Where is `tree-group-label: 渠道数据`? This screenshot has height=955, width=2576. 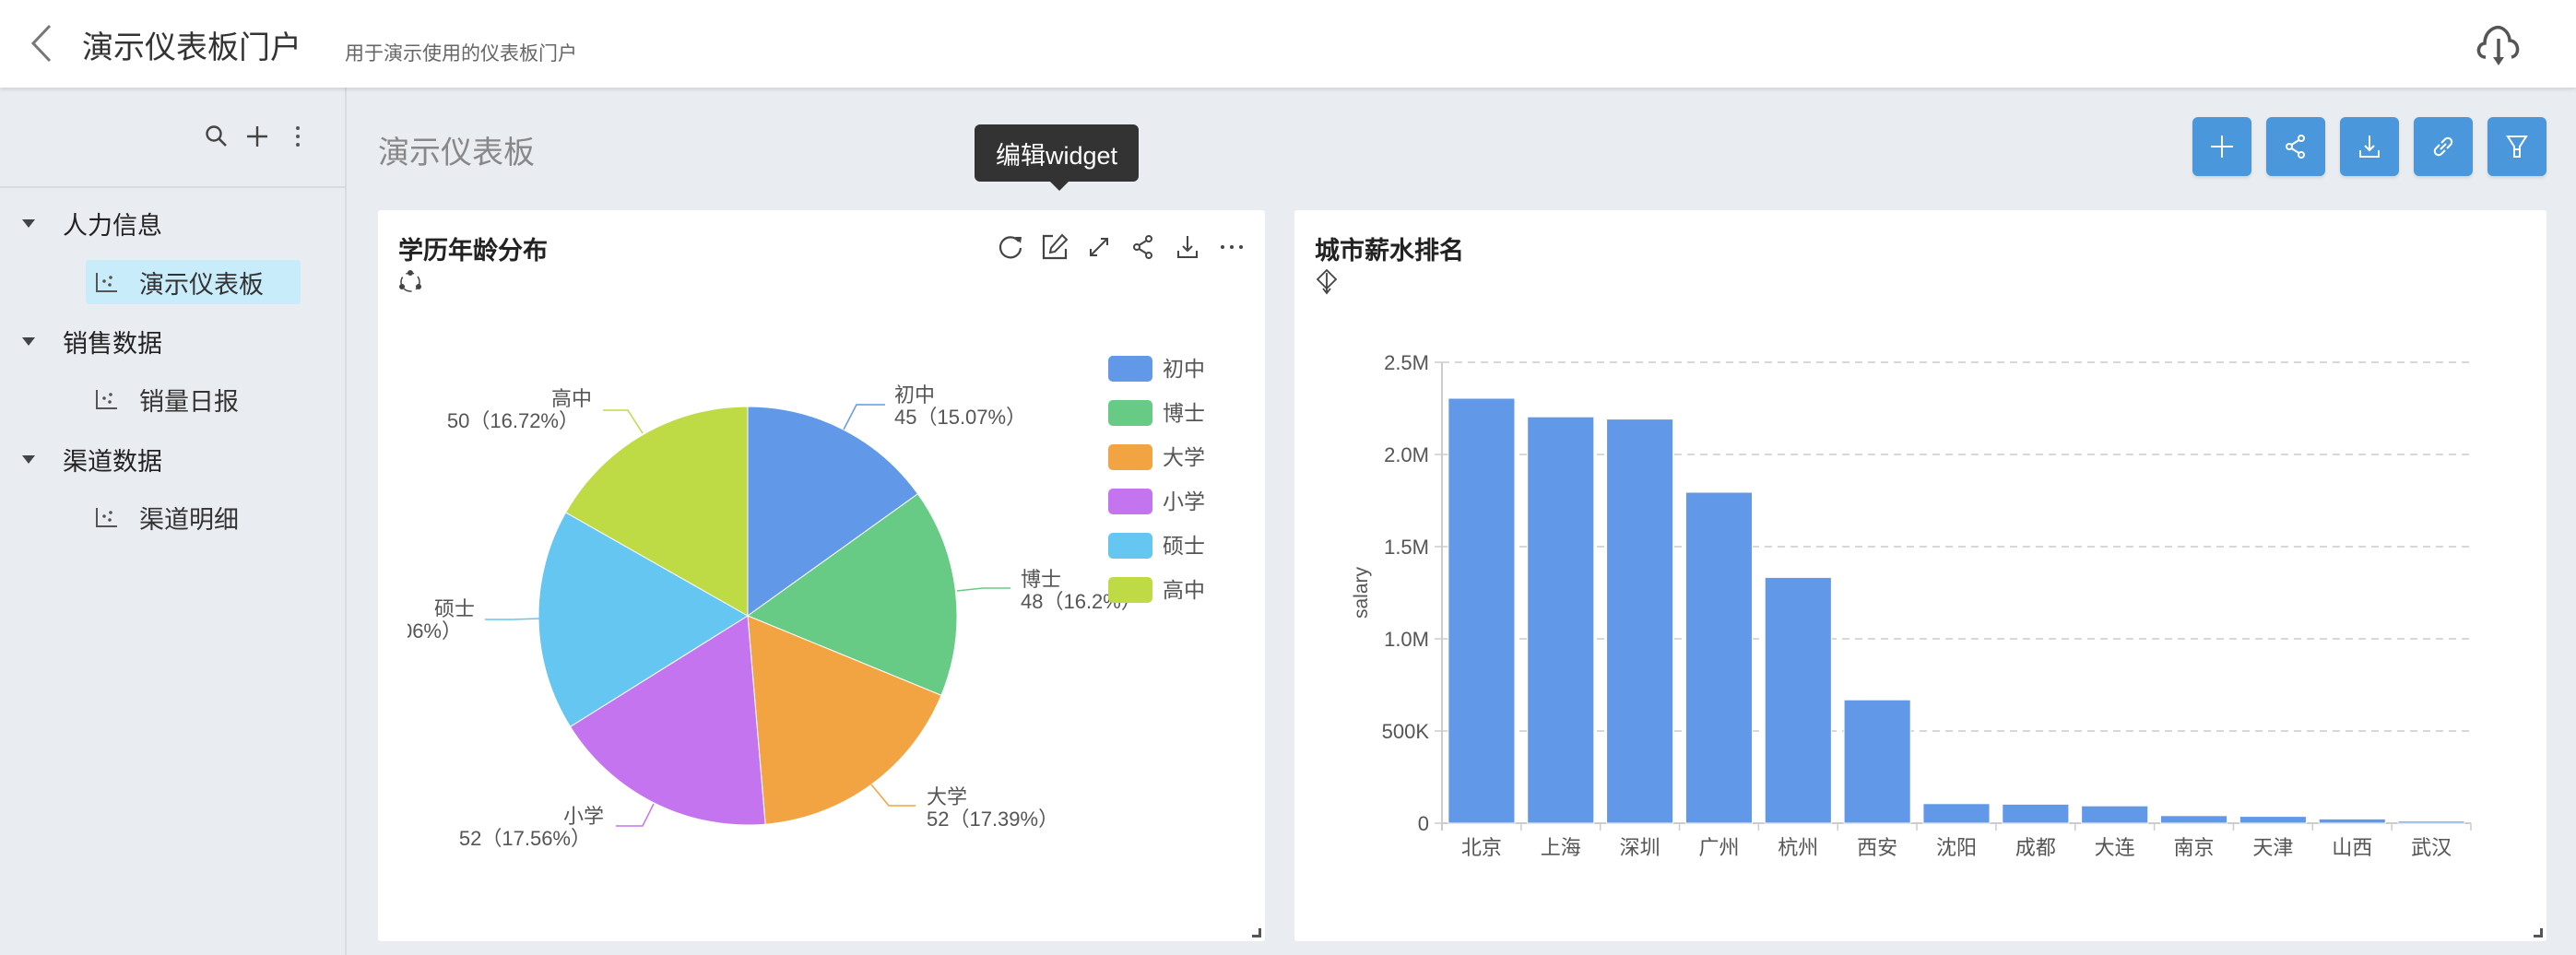 tree-group-label: 渠道数据 is located at coordinates (112, 462).